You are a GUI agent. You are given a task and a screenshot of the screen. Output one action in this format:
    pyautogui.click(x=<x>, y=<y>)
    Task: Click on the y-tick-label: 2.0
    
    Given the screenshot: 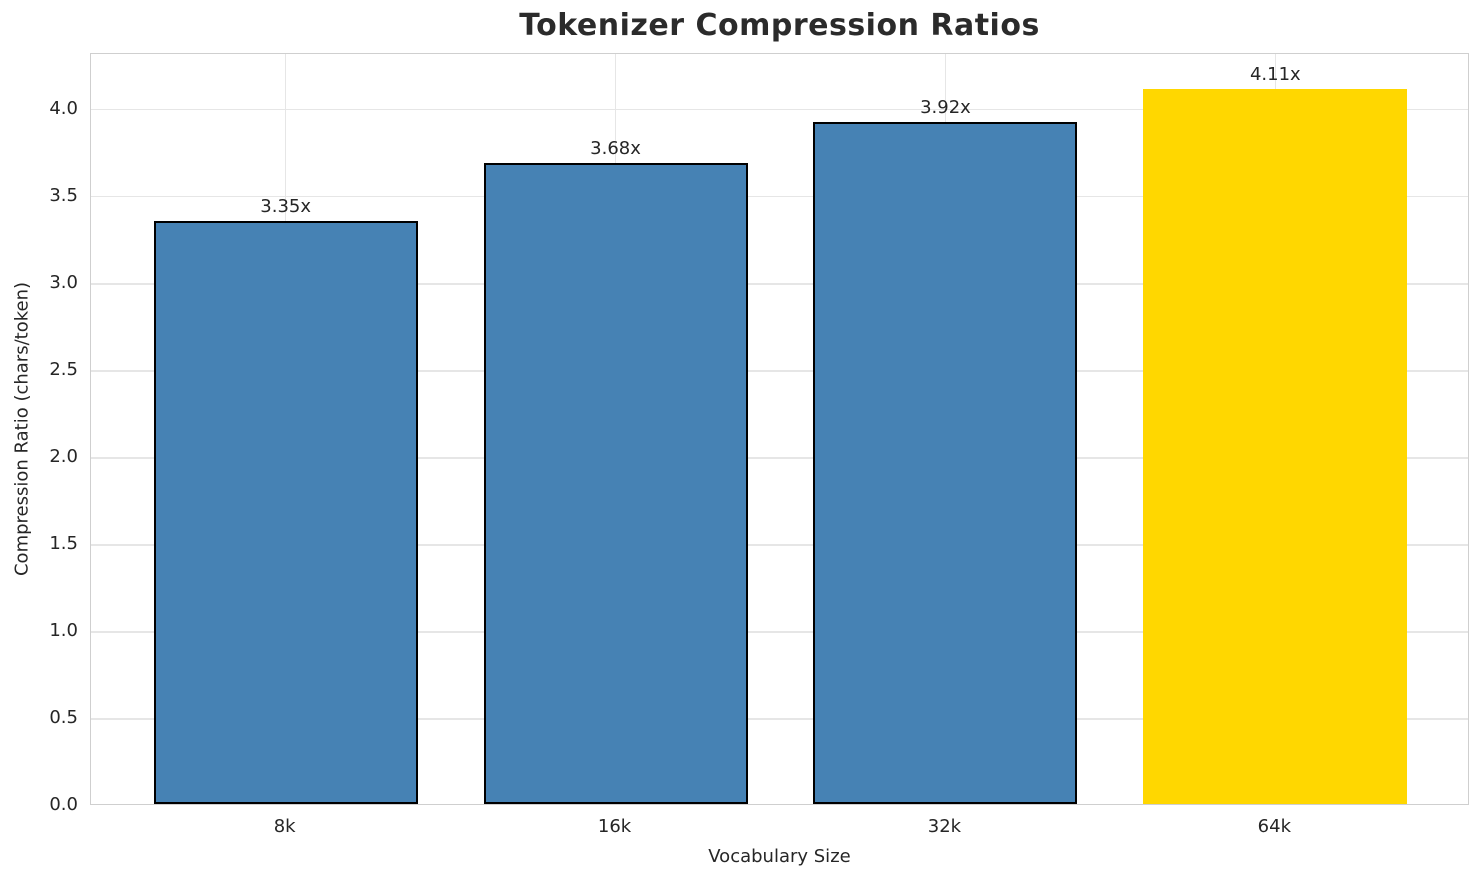 What is the action you would take?
    pyautogui.click(x=63, y=456)
    